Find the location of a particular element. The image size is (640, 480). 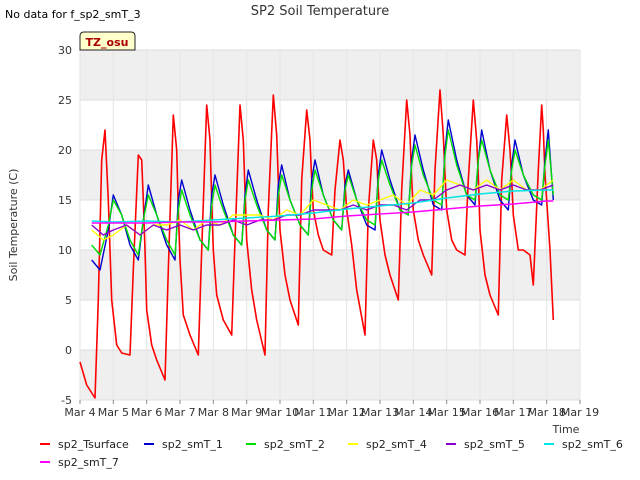

legend-item-sp2_smT_7: sp2_smT_7 is located at coordinates (79, 462).